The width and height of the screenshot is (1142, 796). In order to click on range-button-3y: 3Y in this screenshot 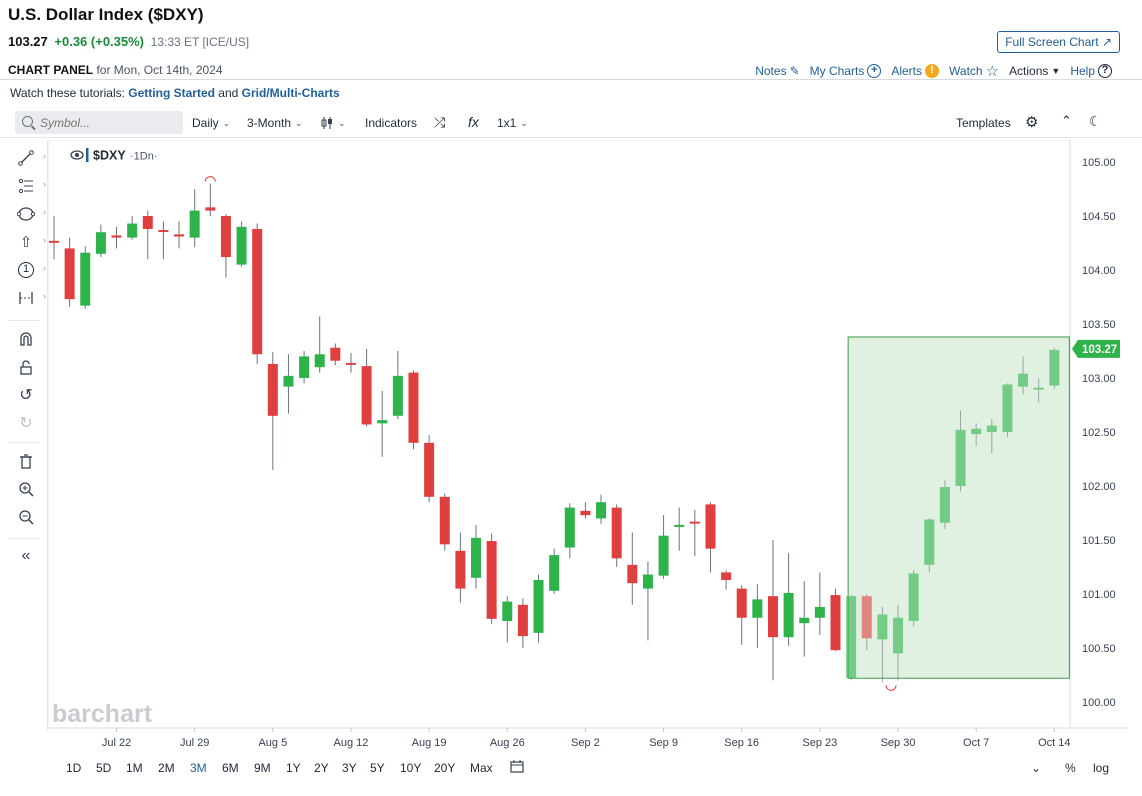, I will do `click(349, 768)`.